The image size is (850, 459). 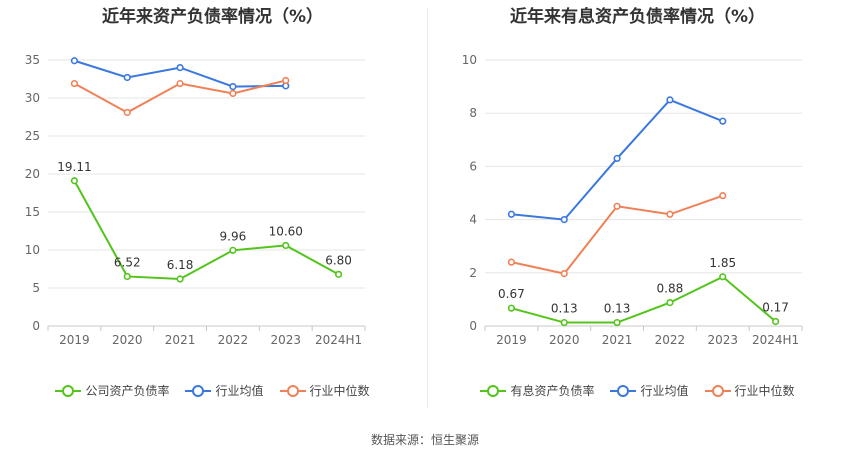 I want to click on panel-divider, so click(x=427, y=208).